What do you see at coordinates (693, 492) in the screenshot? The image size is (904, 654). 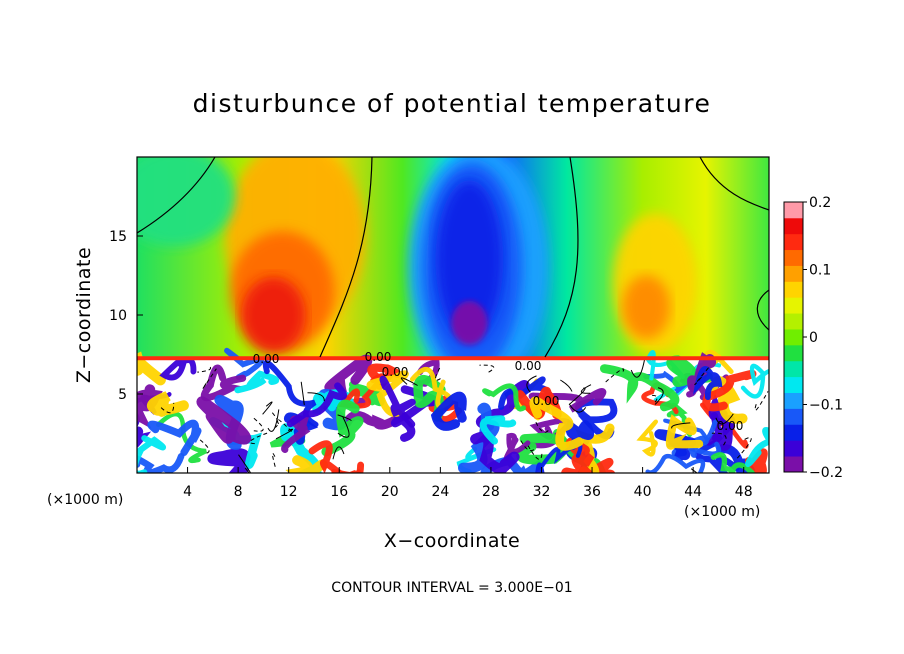 I see `x-tick-label: 44` at bounding box center [693, 492].